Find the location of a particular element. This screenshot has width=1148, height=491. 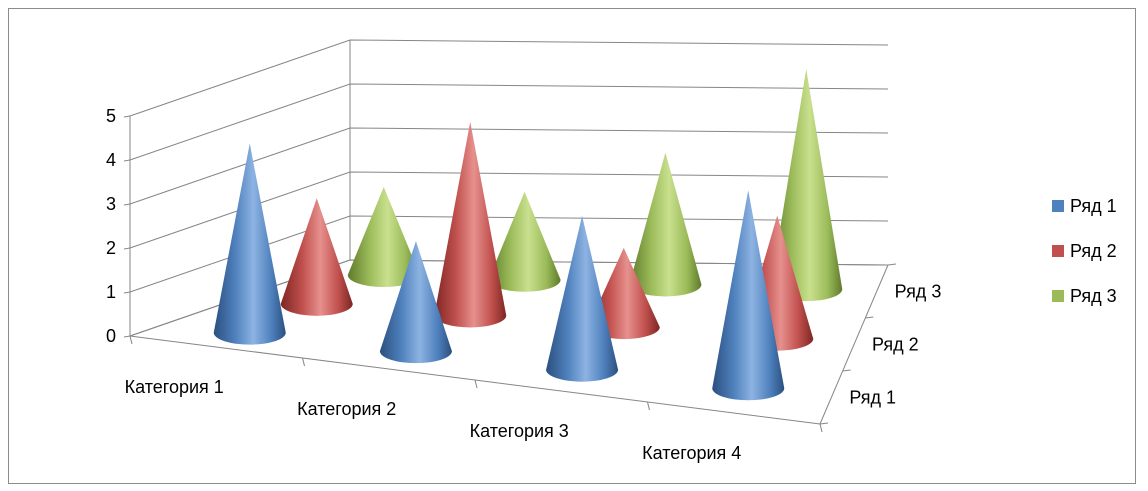

y-tick-label: 5 is located at coordinates (111, 116).